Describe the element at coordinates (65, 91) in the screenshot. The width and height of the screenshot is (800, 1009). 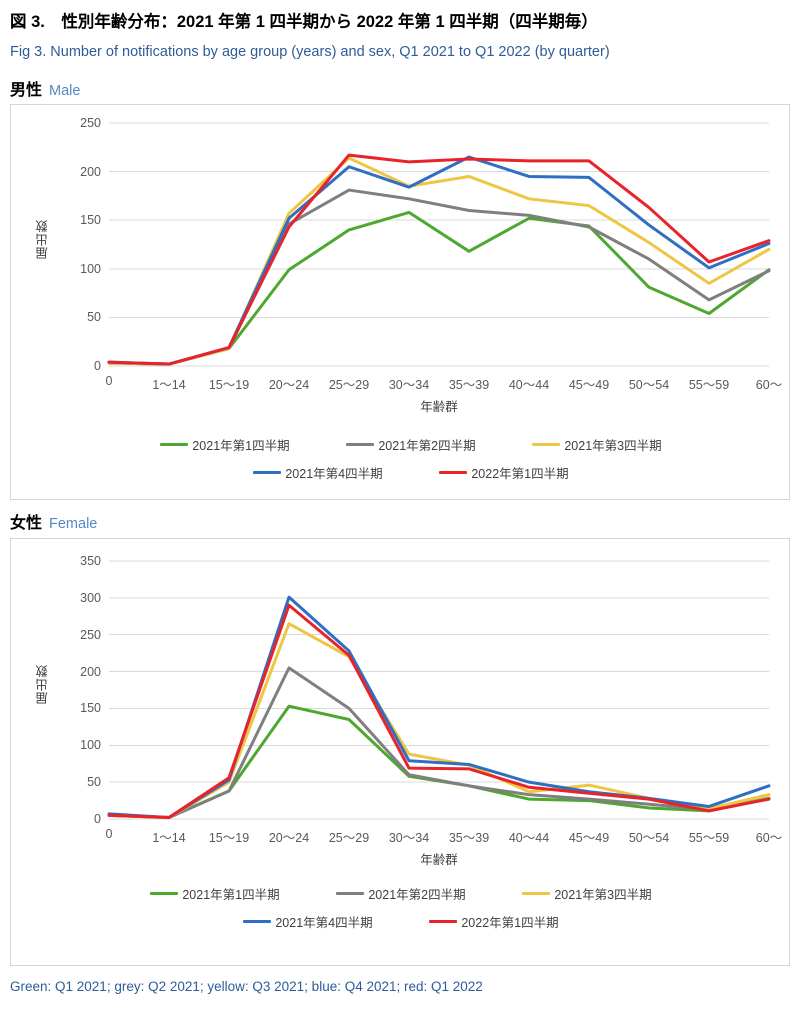
I see `section-heading-male-en: Male` at that location.